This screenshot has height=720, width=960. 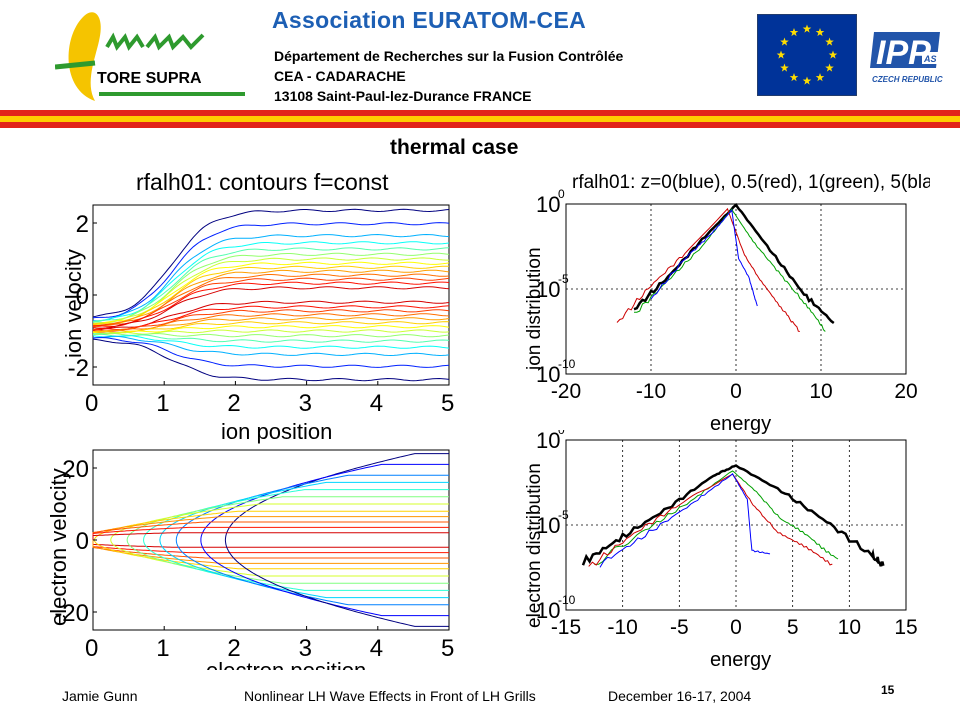 What do you see at coordinates (563, 515) in the screenshot?
I see `y-tick-exponent: -5` at bounding box center [563, 515].